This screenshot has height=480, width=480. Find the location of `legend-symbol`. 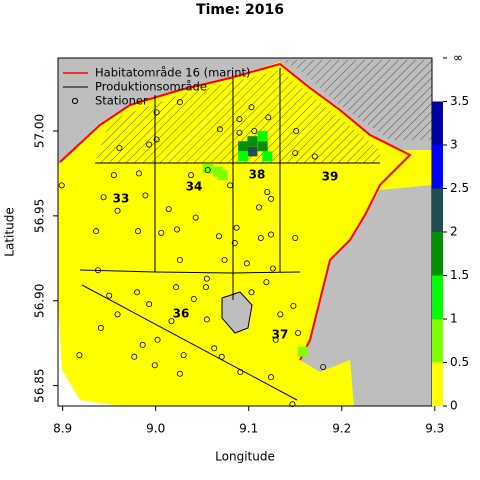

legend-symbol is located at coordinates (75, 101).